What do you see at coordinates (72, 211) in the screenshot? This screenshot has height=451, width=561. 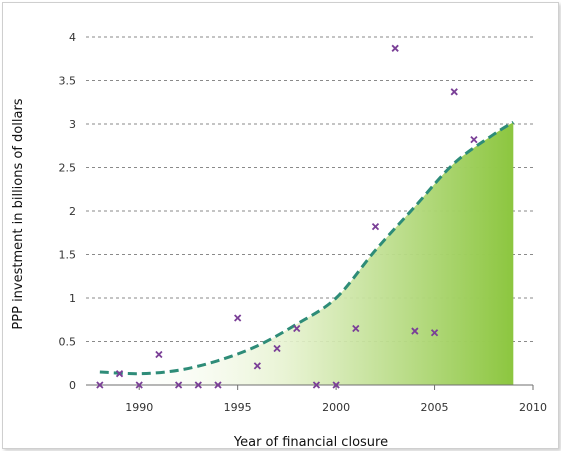 I see `y-tick-label: 2` at bounding box center [72, 211].